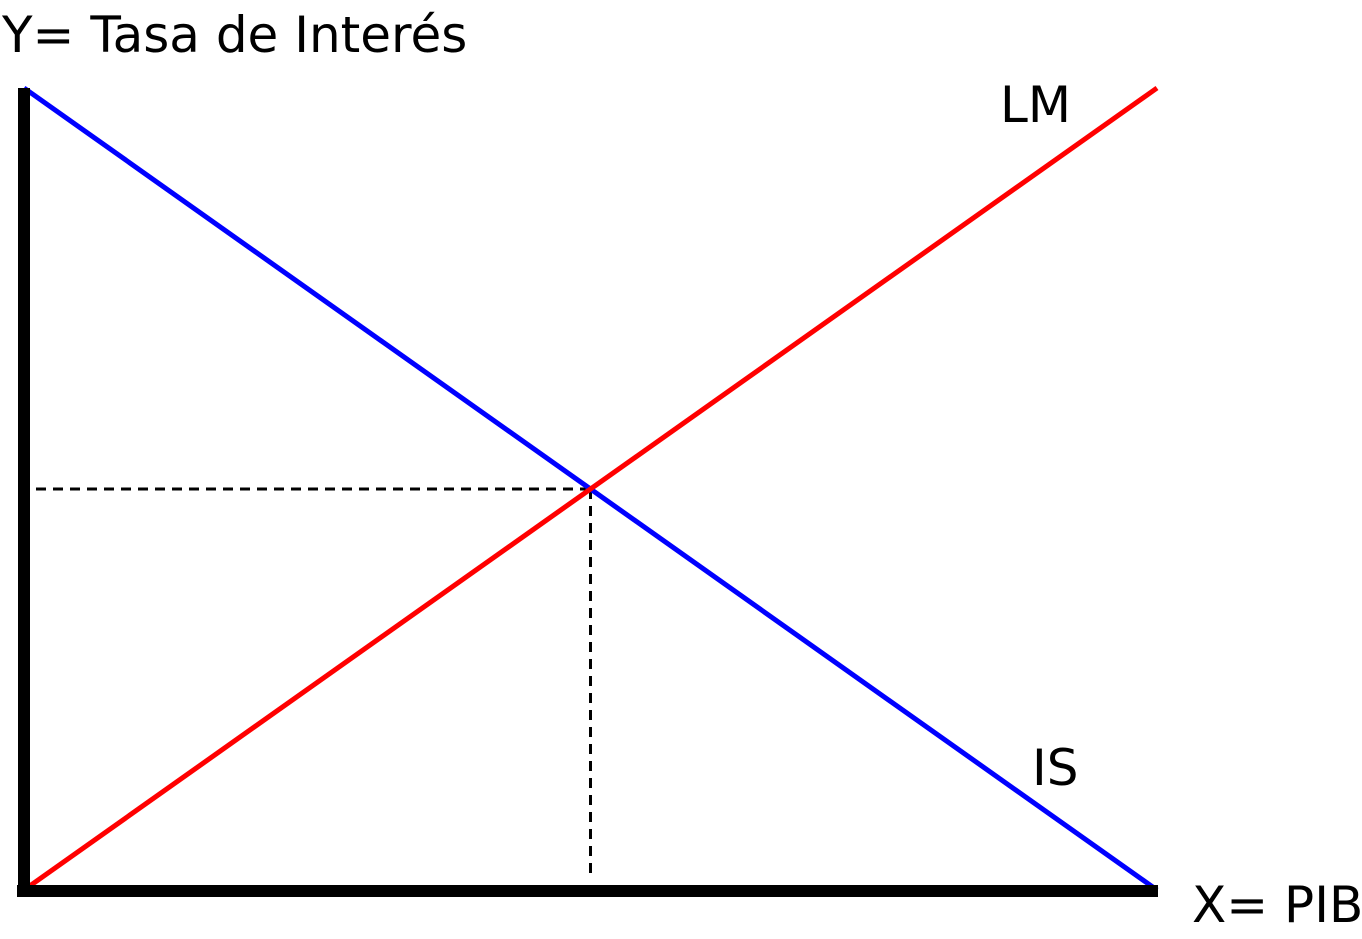 The image size is (1362, 939). What do you see at coordinates (1055, 768) in the screenshot?
I see `is-curve-label: IS` at bounding box center [1055, 768].